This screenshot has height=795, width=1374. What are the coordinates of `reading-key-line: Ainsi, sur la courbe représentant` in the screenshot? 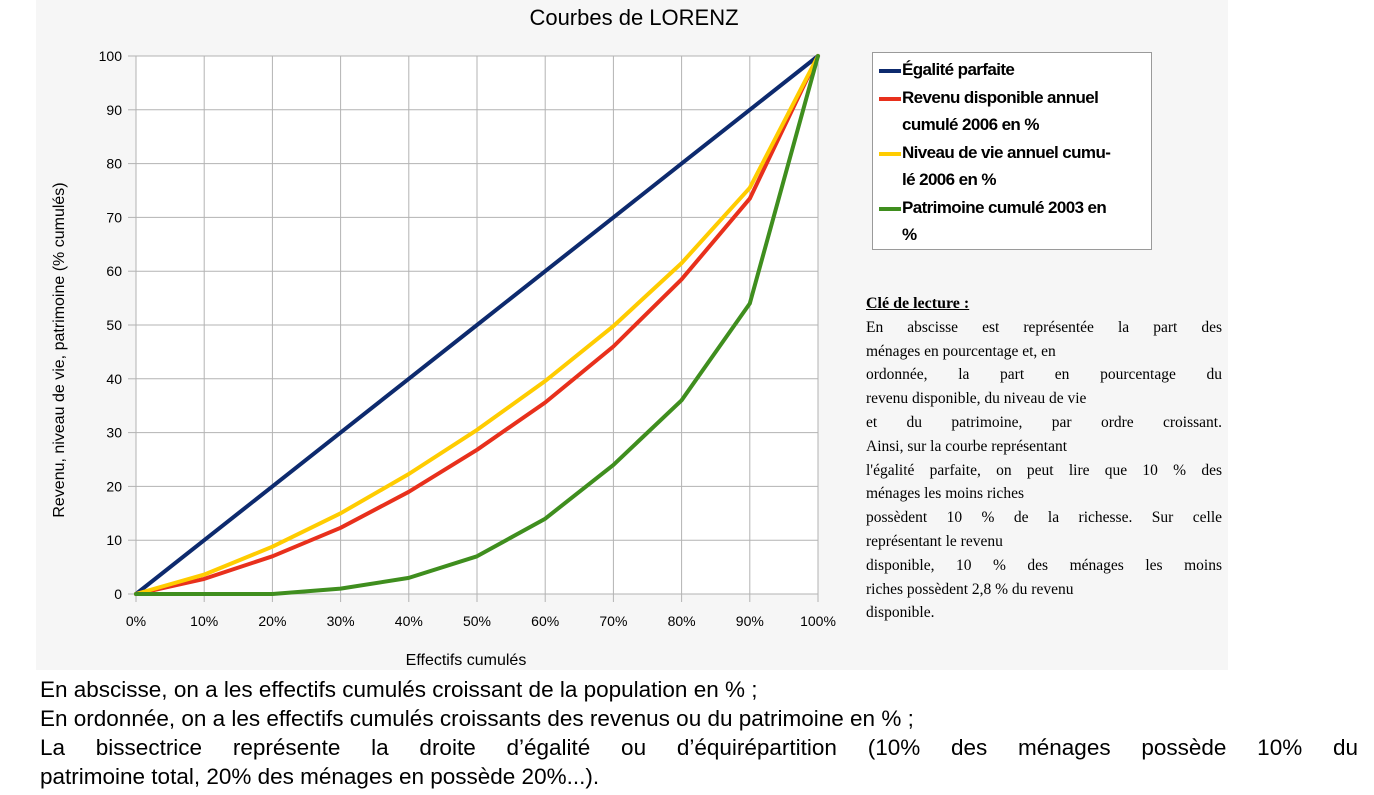 It's located at (967, 446).